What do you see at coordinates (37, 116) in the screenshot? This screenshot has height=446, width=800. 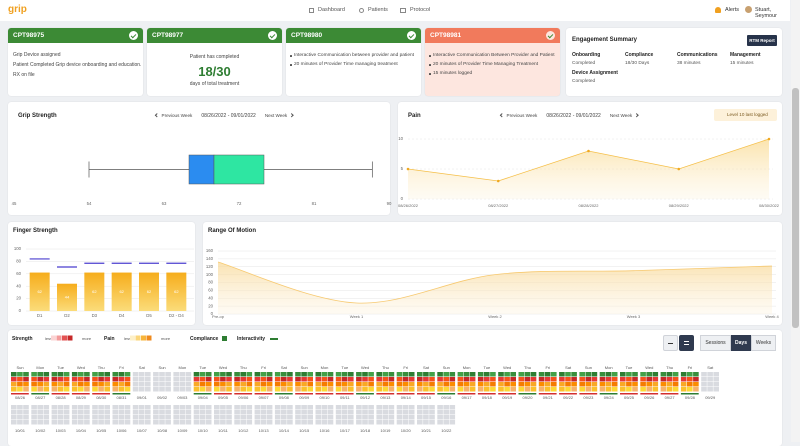 I see `card-title: Grip Strength` at bounding box center [37, 116].